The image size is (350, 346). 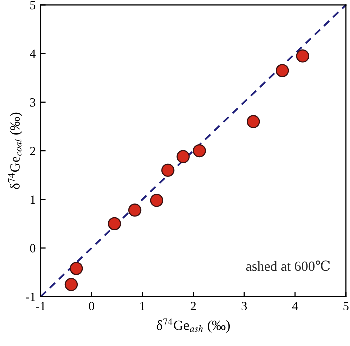 What do you see at coordinates (288, 266) in the screenshot?
I see `annotation: ashed at 600℃` at bounding box center [288, 266].